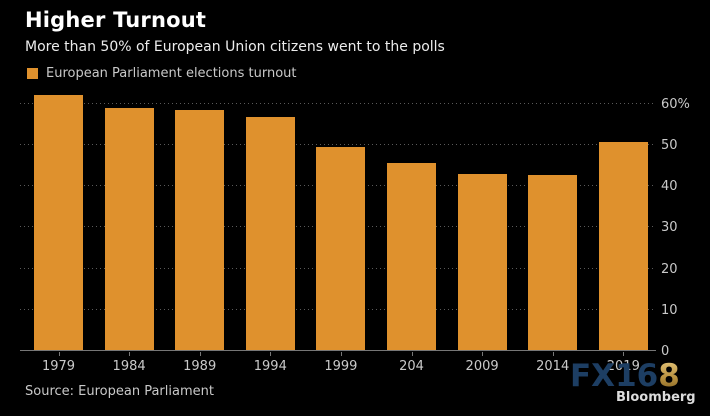  I want to click on x-tick-1999, so click(341, 354).